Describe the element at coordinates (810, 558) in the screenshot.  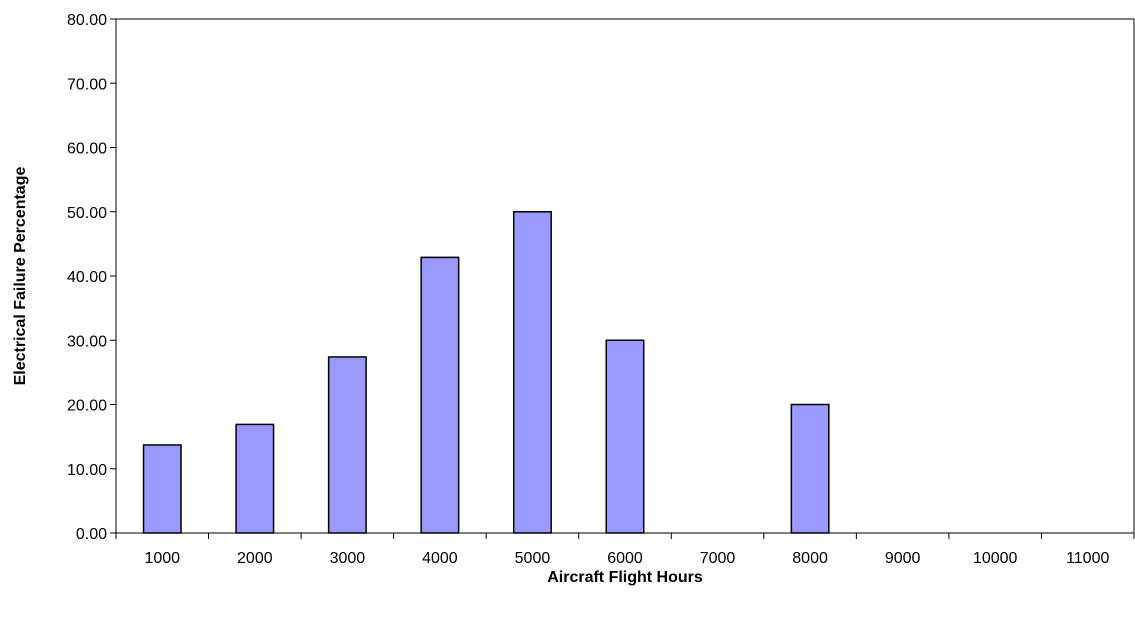
I see `x-tick-label: 8000` at that location.